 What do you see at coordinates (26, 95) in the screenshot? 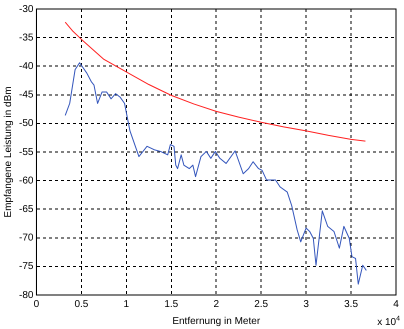
I see `y-tick-label: -45` at bounding box center [26, 95].